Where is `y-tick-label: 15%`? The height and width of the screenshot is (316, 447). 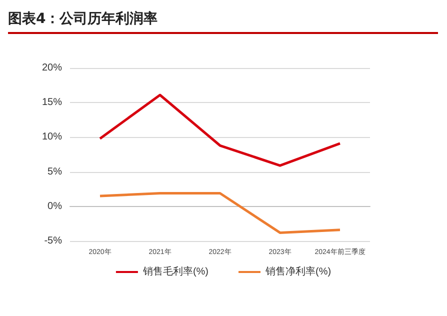 y-tick-label: 15% is located at coordinates (52, 102).